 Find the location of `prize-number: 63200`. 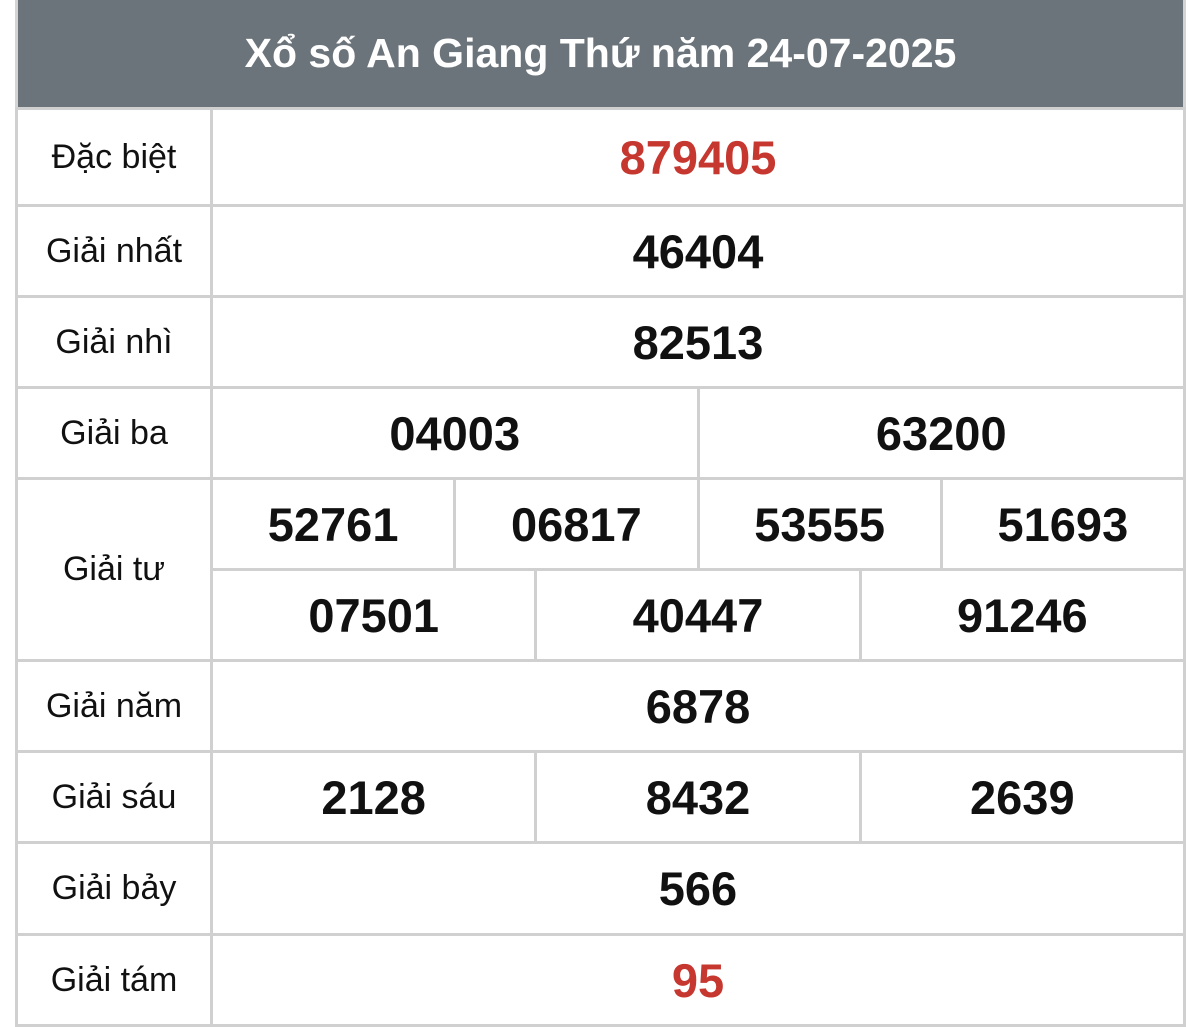

prize-number: 63200 is located at coordinates (940, 433).